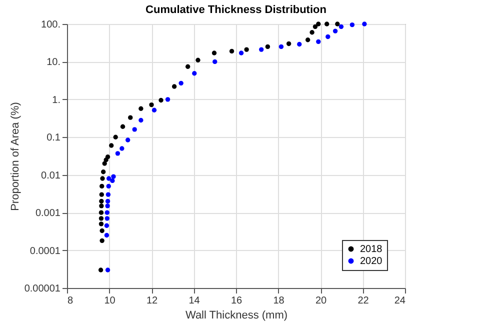  What do you see at coordinates (152, 301) in the screenshot?
I see `x-tick-label: 12` at bounding box center [152, 301].